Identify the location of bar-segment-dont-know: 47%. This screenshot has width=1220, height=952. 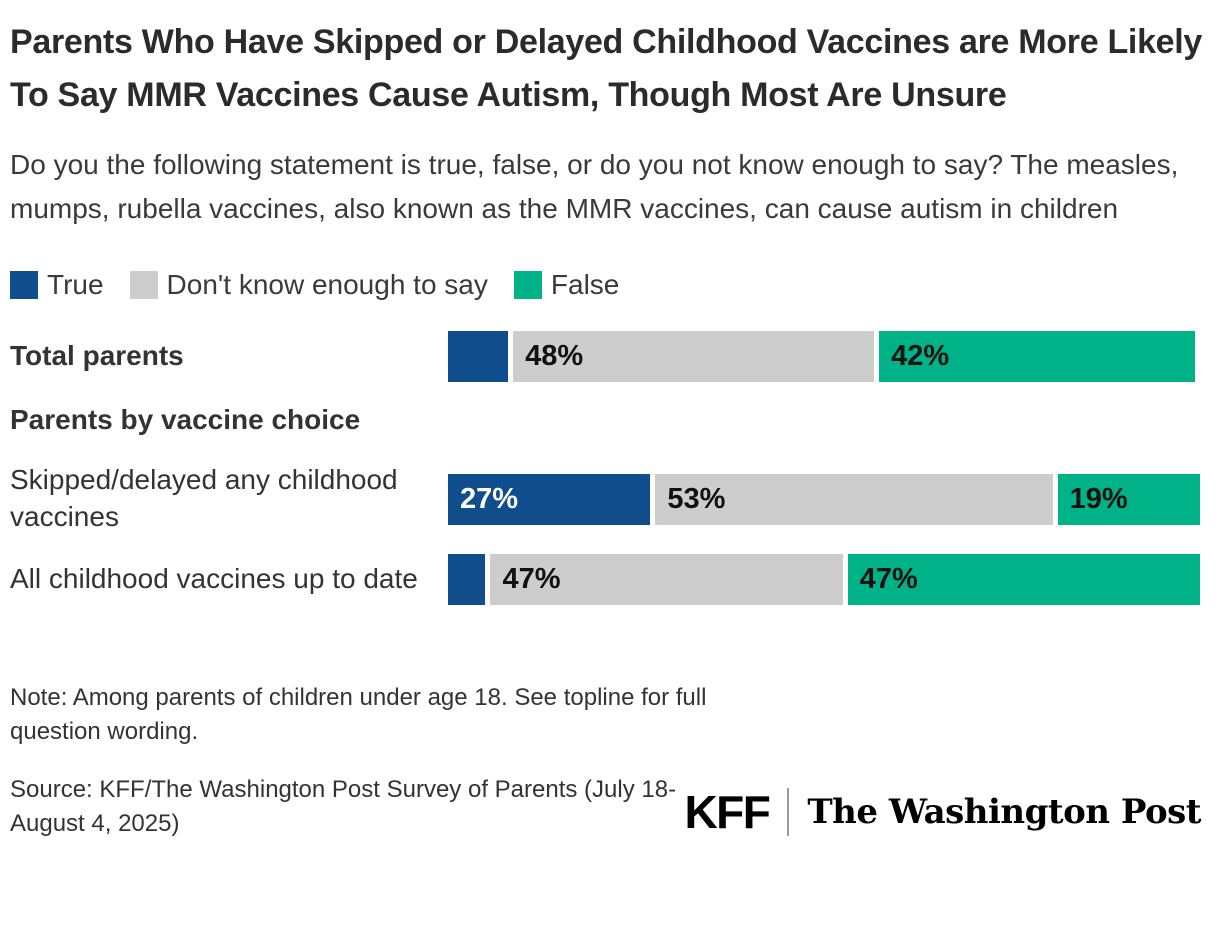
(666, 580).